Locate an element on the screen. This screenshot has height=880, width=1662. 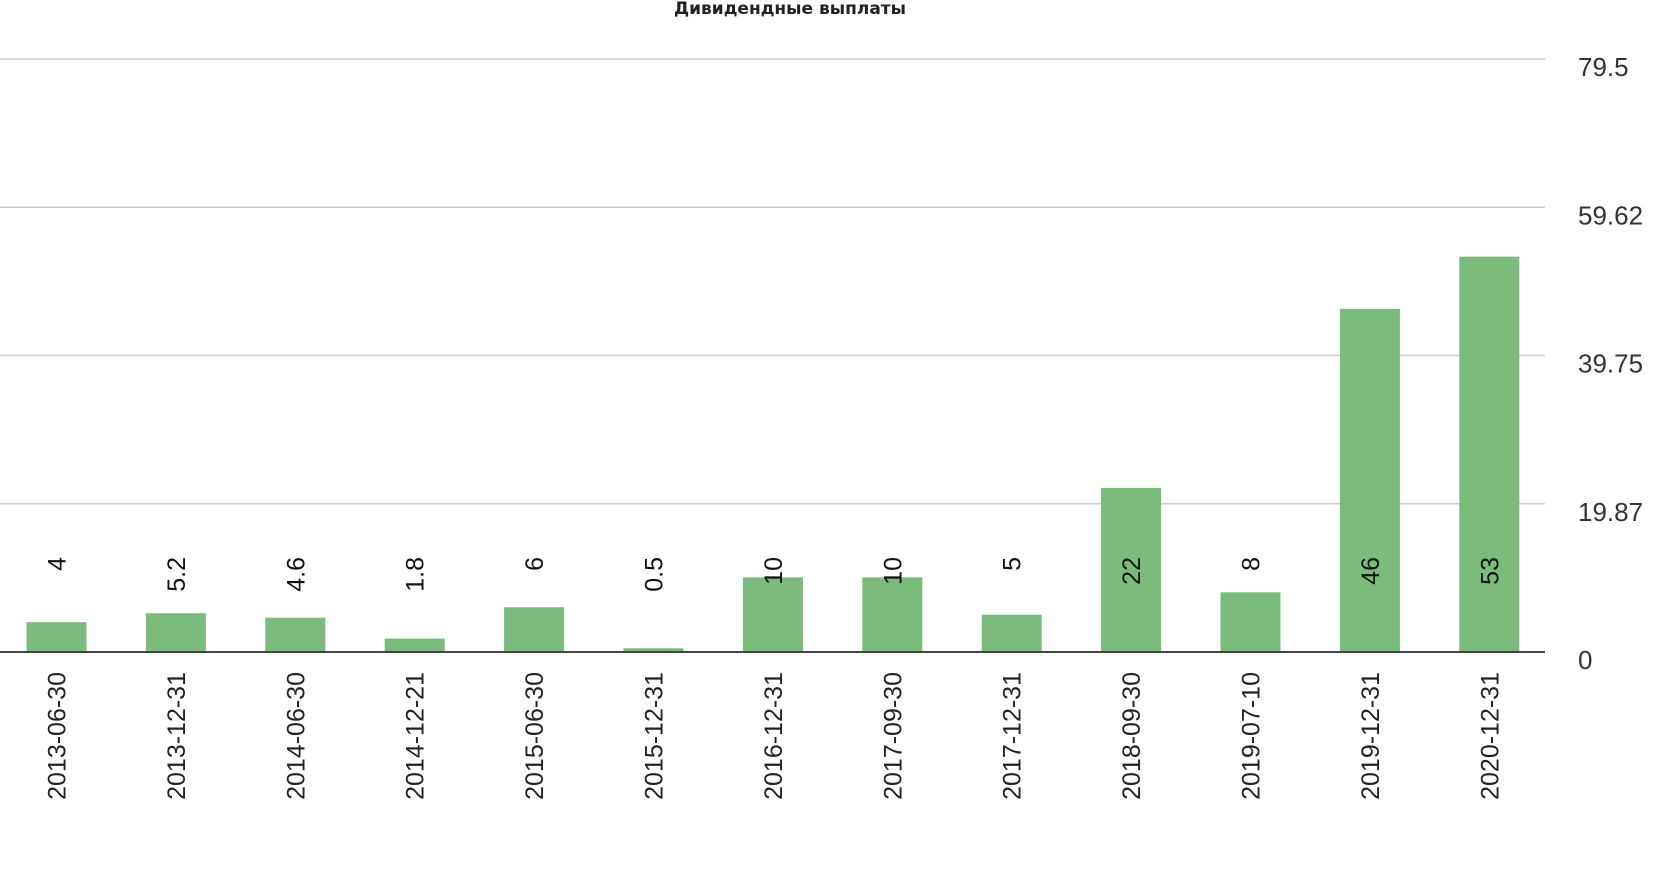
x-tick-label: 2016-12-31 is located at coordinates (774, 736).